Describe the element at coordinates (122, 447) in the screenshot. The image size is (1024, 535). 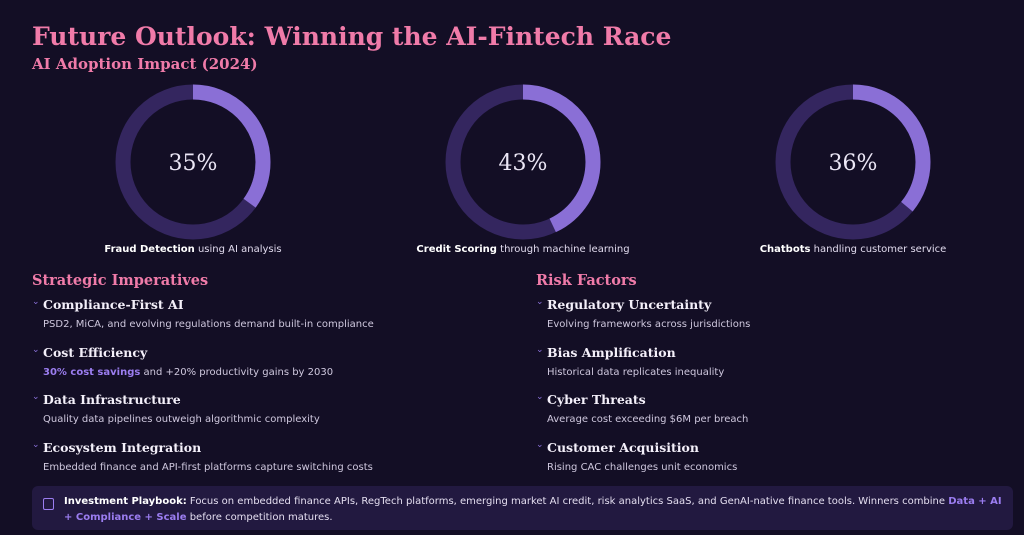
I see `item-heading: Ecosystem Integration` at that location.